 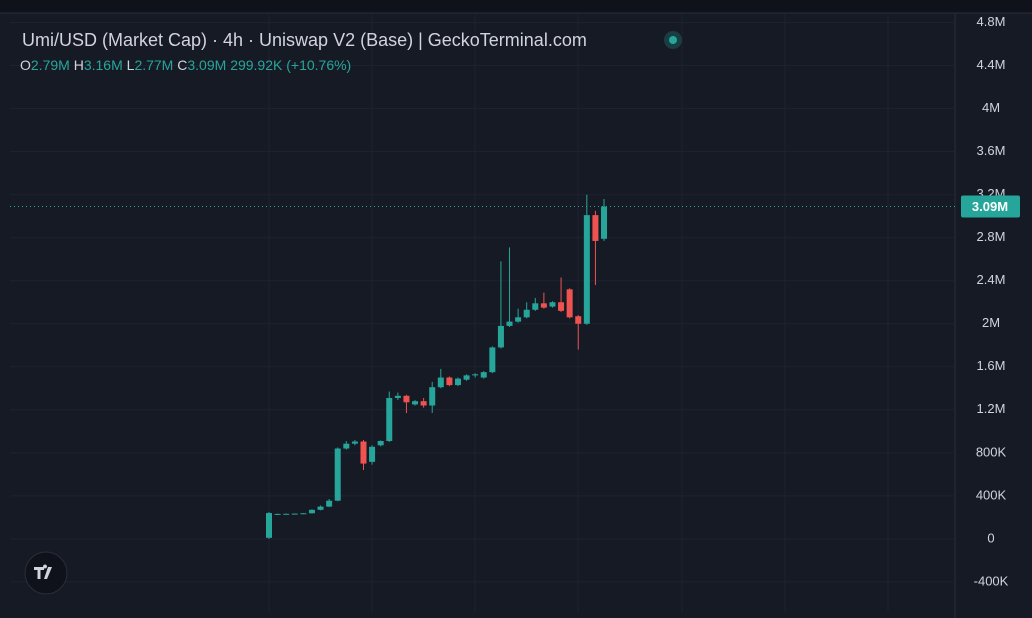 I want to click on y-tick-label: 4.8M, so click(x=991, y=21).